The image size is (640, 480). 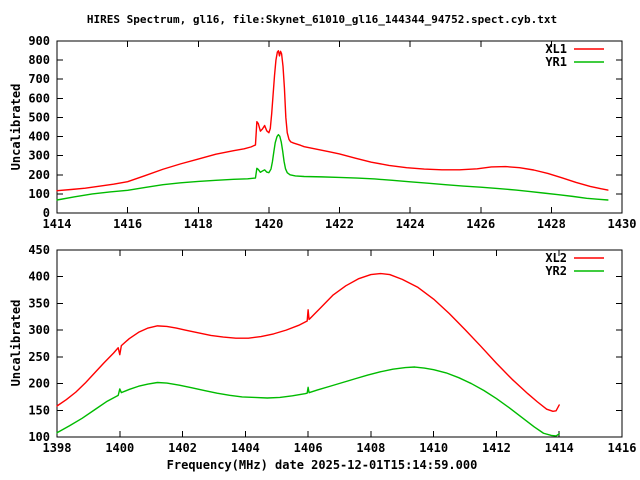 What do you see at coordinates (39, 303) in the screenshot?
I see `y-tick-label: 350` at bounding box center [39, 303].